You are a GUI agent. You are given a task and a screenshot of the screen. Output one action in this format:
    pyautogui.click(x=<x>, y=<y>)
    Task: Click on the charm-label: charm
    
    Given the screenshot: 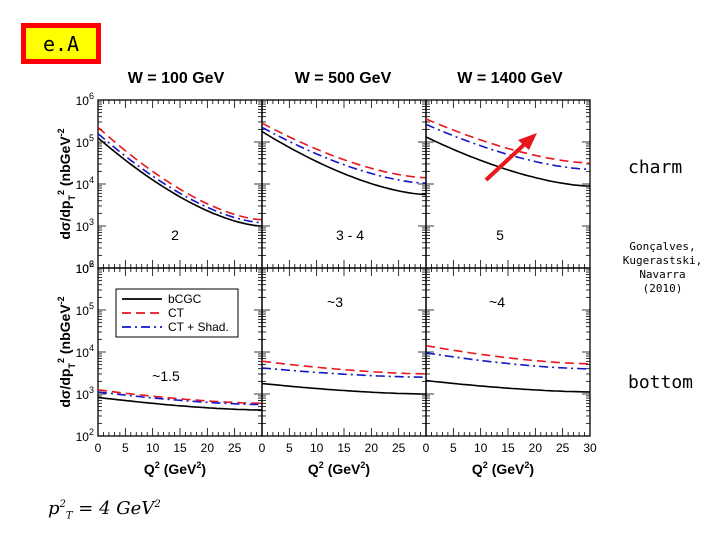 What is the action you would take?
    pyautogui.click(x=655, y=167)
    